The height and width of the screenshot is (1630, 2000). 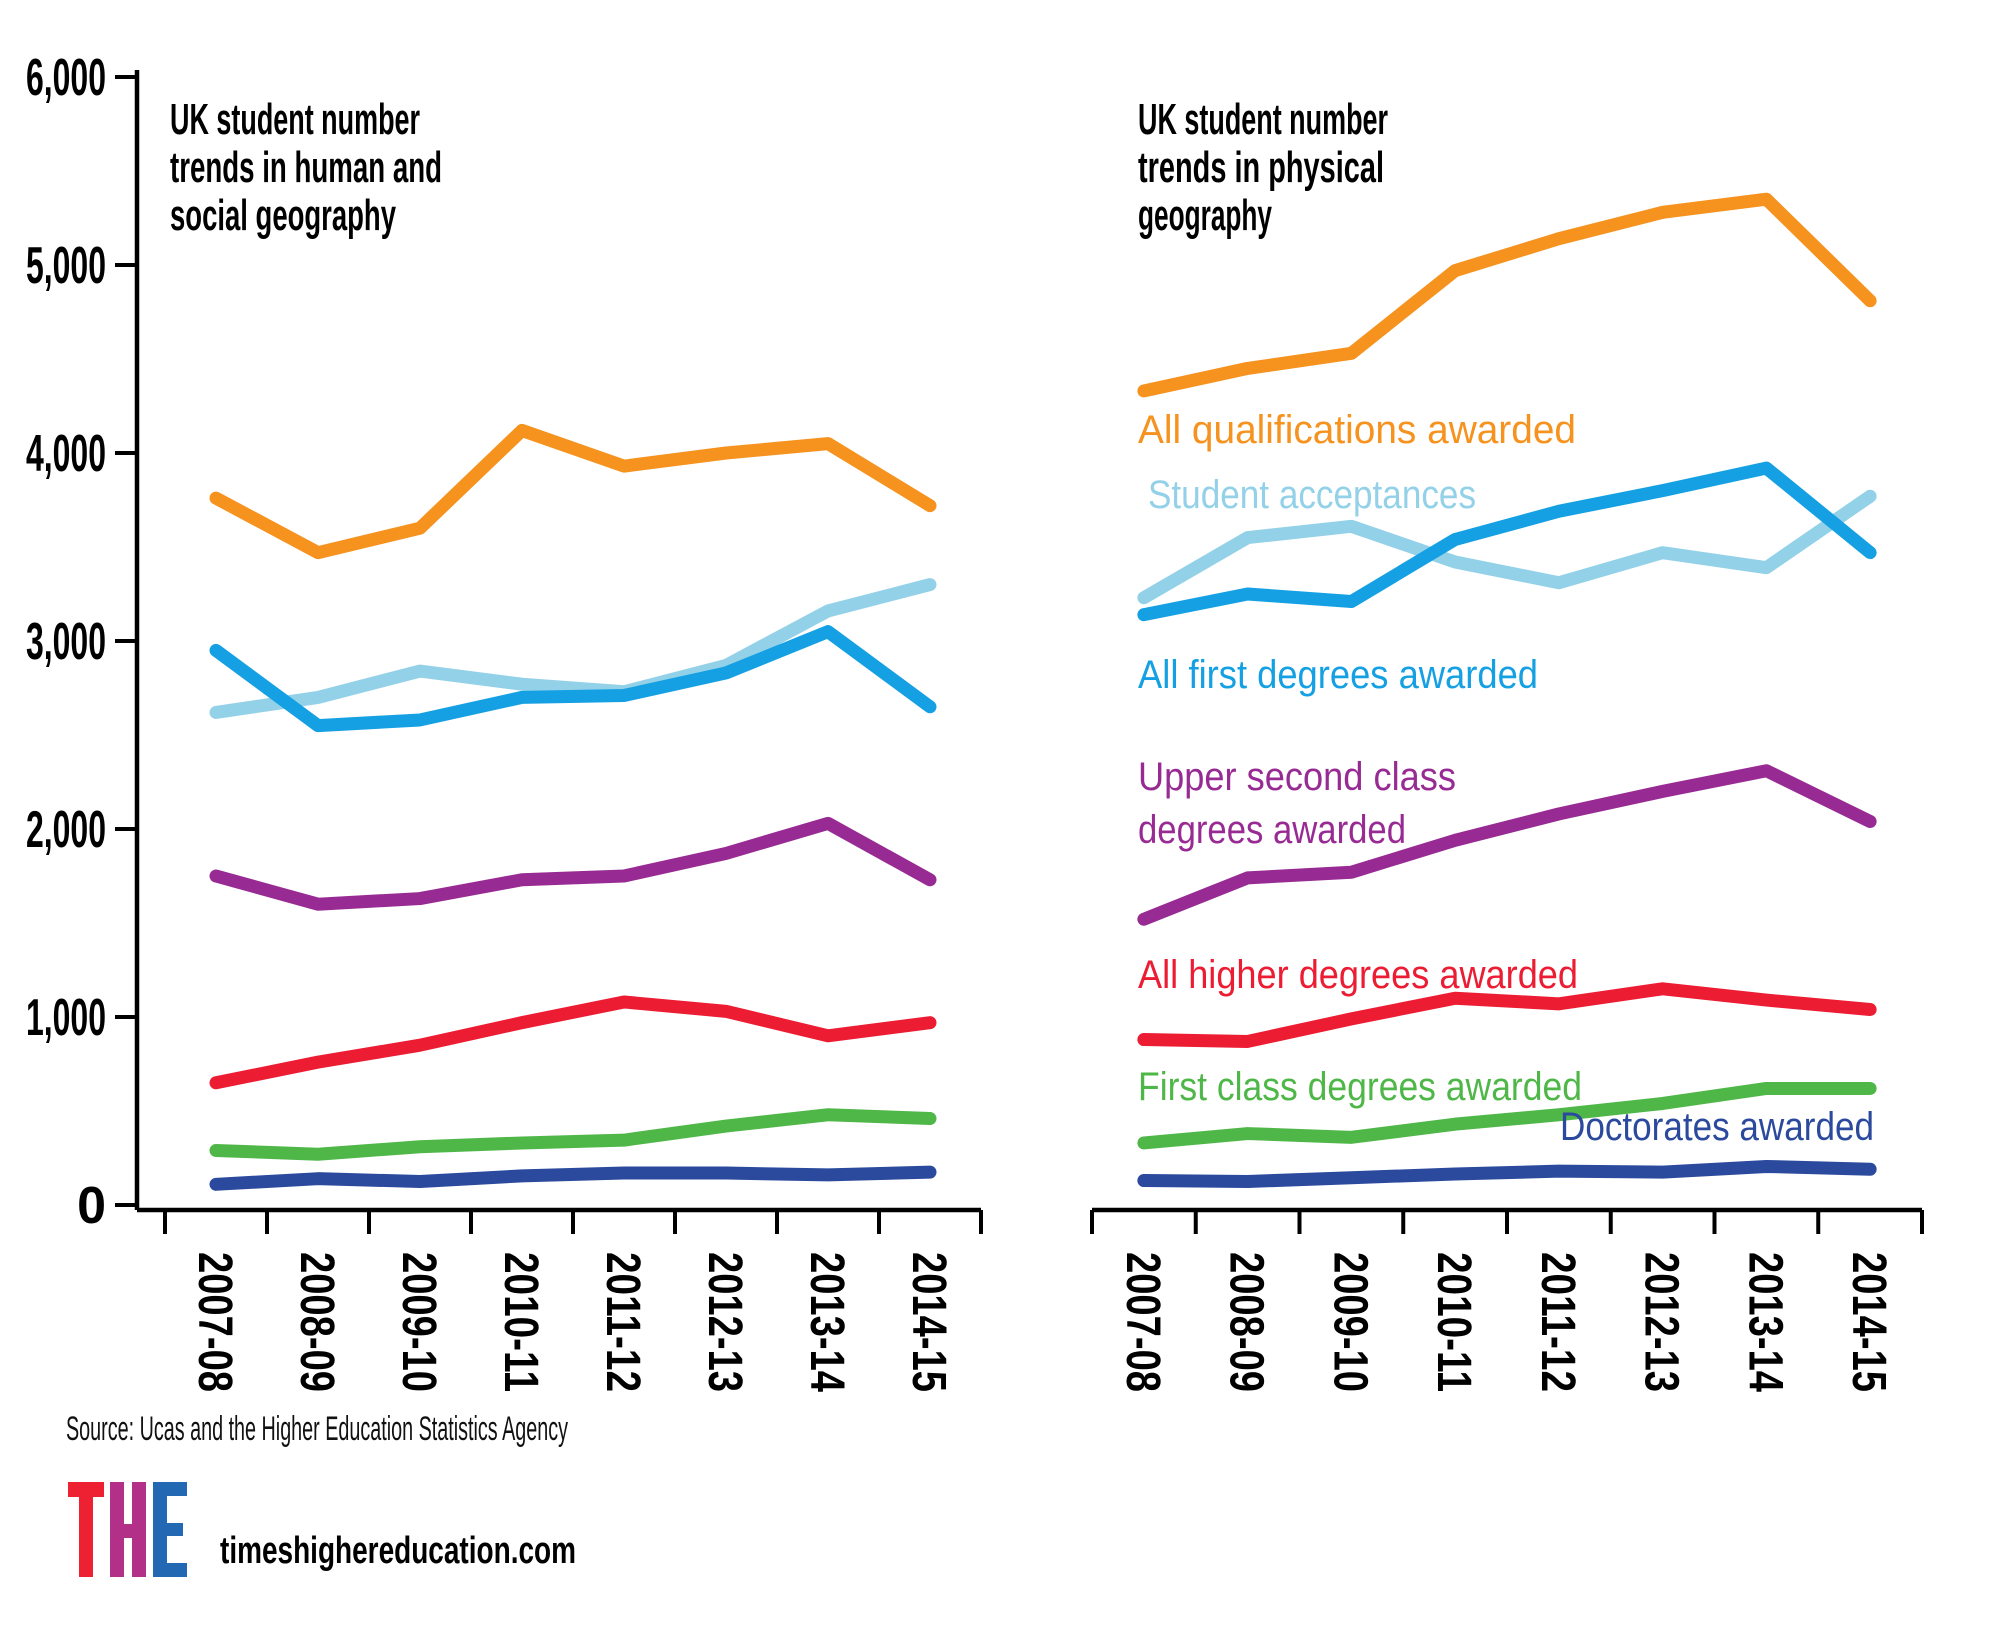 I want to click on y-axis-label: 4,000, so click(x=66, y=454).